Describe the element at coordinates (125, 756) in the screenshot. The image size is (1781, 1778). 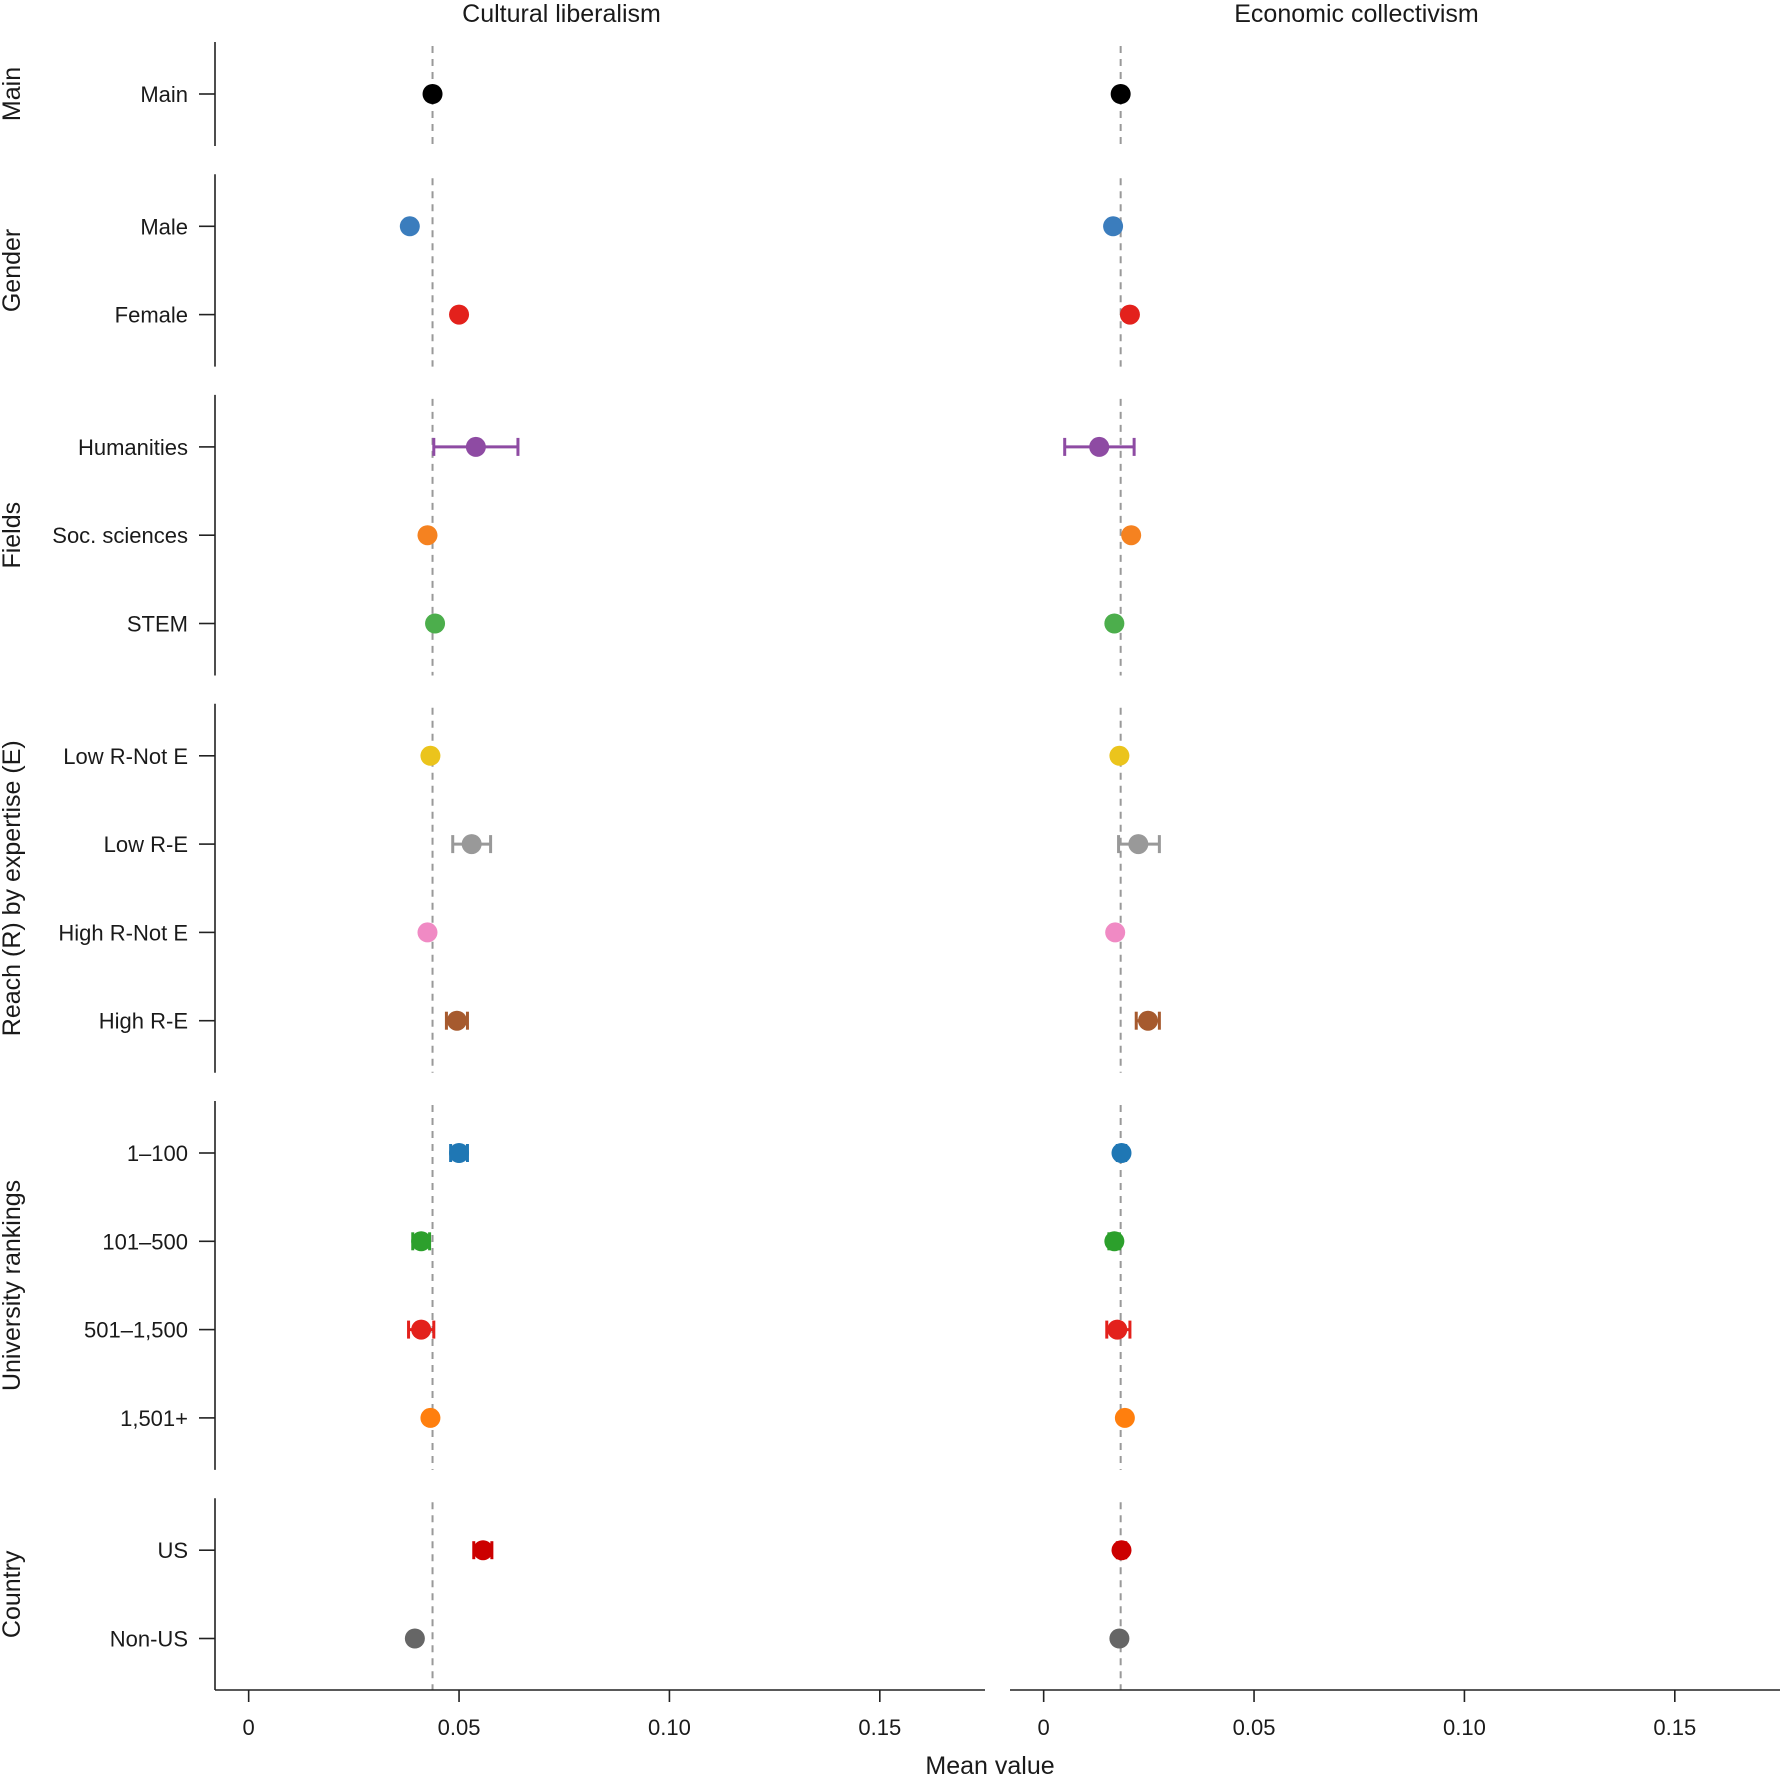
I see `row-label: Low R-Not E` at that location.